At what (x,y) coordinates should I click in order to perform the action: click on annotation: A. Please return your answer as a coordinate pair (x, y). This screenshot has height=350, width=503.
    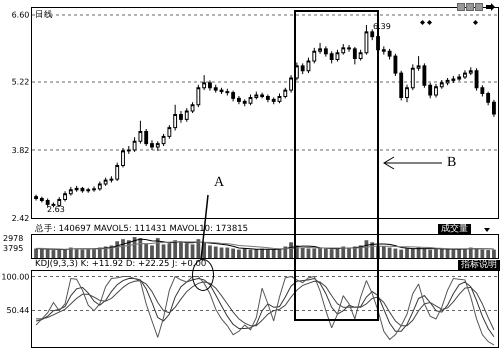
    Looking at the image, I should click on (219, 182).